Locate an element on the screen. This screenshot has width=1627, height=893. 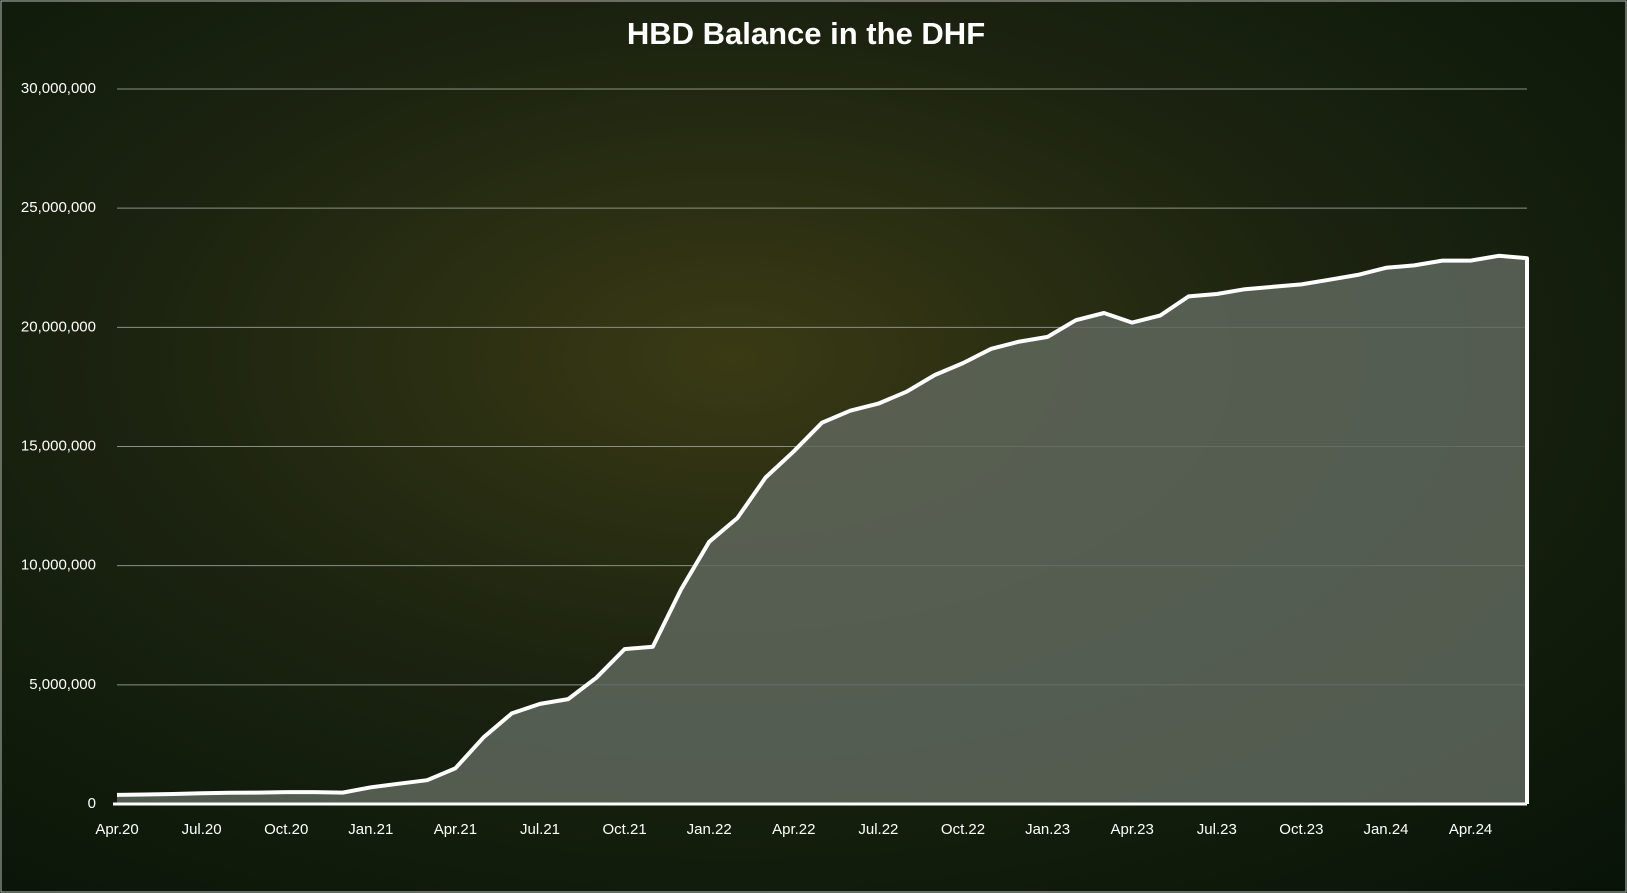
x-tick-label: Apr.23 is located at coordinates (1132, 829).